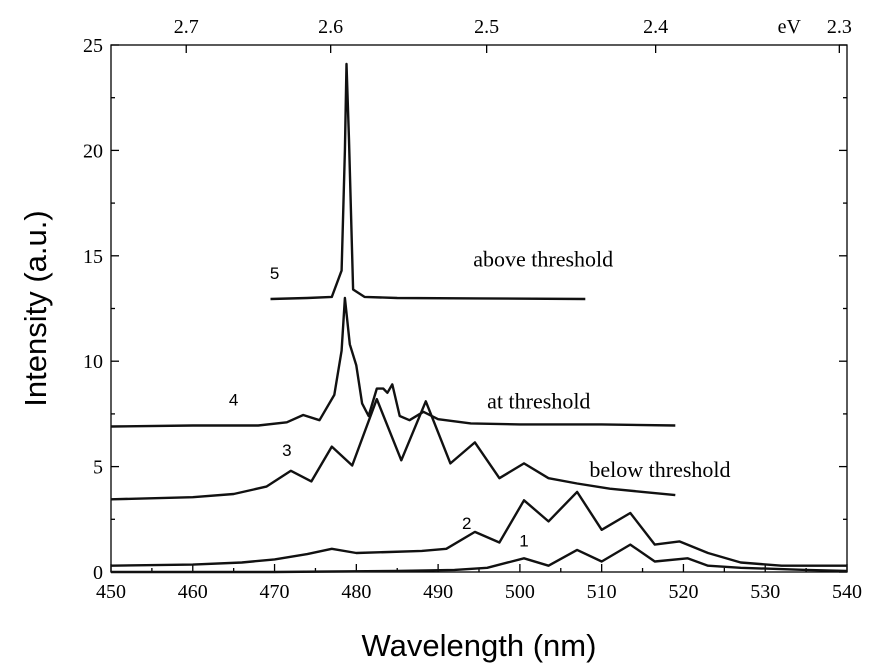  I want to click on curve-labels: 1 2 3 4 5, so click(379, 407).